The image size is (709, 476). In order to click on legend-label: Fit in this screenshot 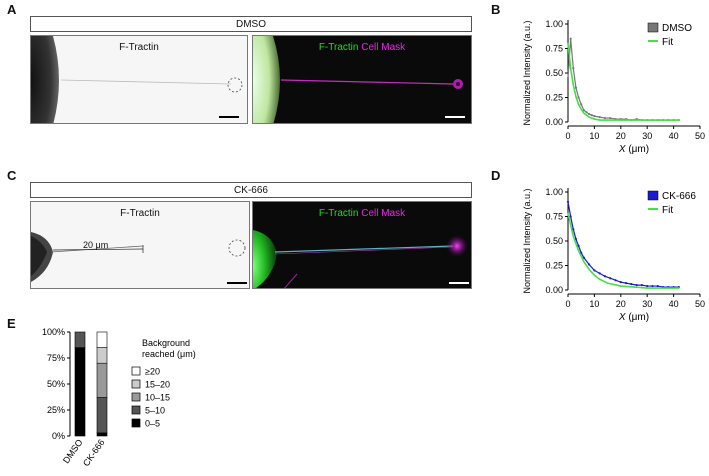, I will do `click(667, 42)`.